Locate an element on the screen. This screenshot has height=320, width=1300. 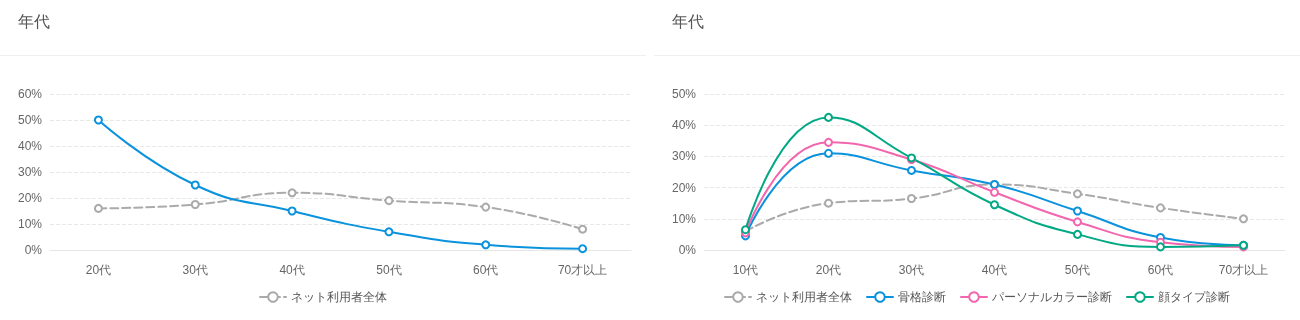
legend-label: 顔タイプ診断 is located at coordinates (1194, 297).